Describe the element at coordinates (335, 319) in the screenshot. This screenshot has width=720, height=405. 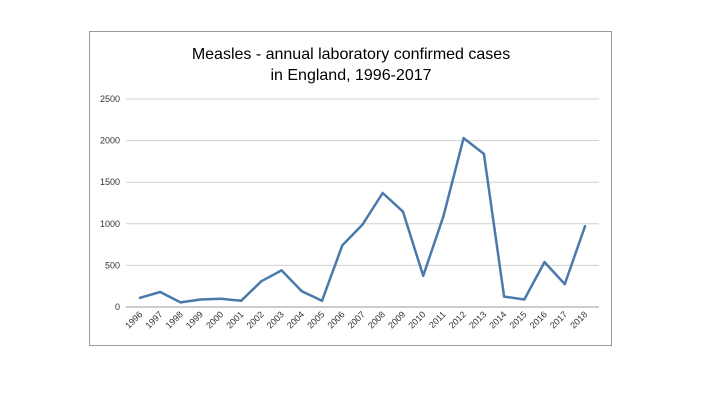
I see `x-tick-label: 2006` at that location.